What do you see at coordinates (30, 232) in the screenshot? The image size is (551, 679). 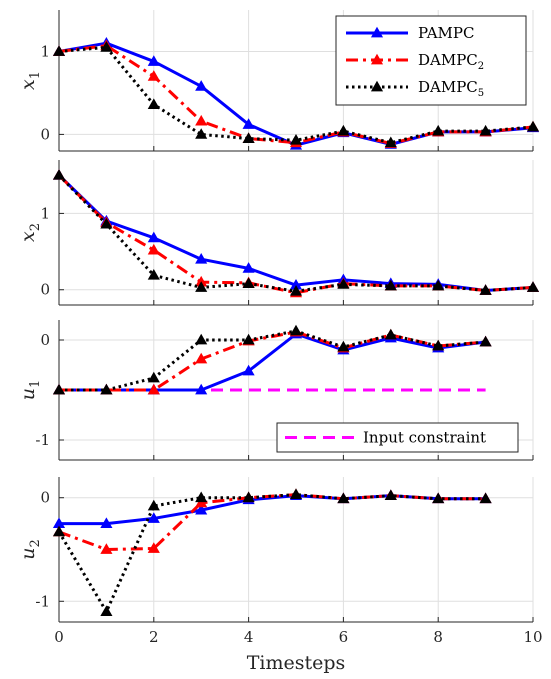 I see `y-axis-label: x2` at bounding box center [30, 232].